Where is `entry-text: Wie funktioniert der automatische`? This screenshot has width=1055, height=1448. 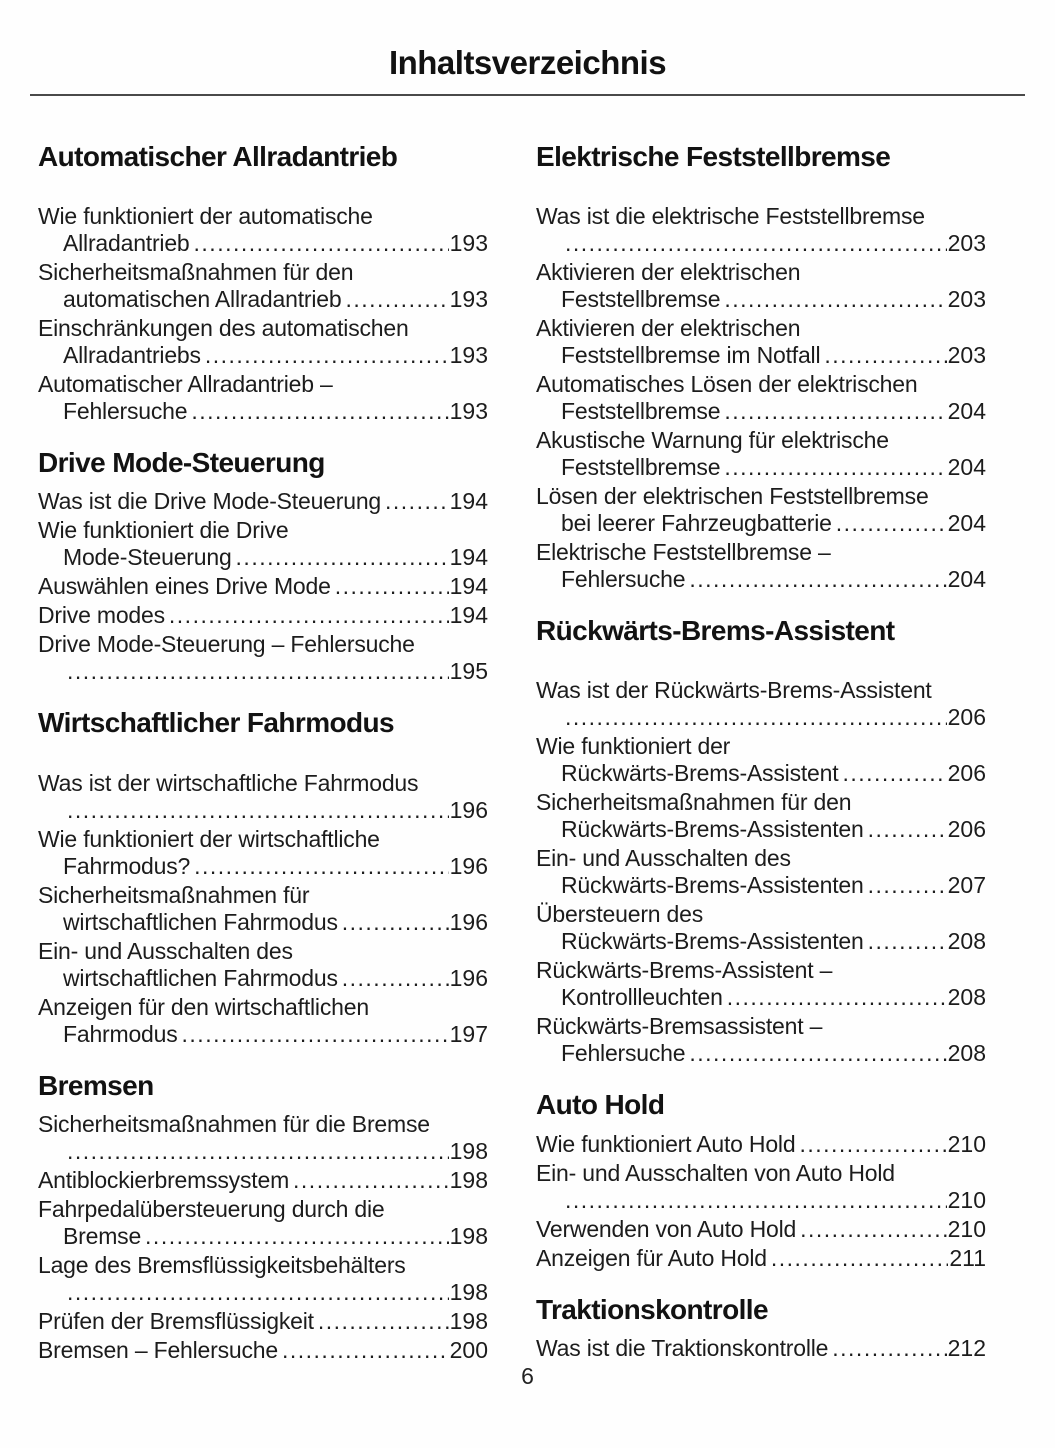
entry-text: Wie funktioniert der automatische is located at coordinates (205, 216).